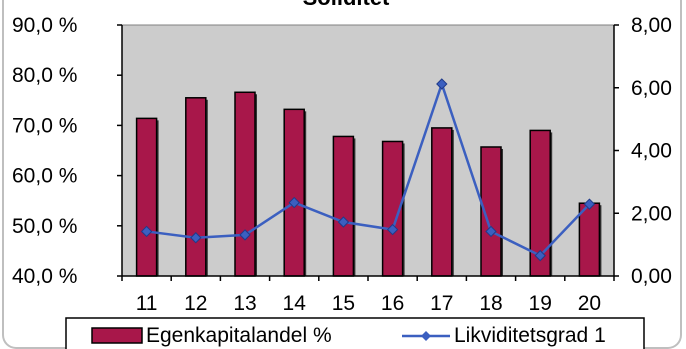  Describe the element at coordinates (589, 303) in the screenshot. I see `x-tick-label: 20` at that location.